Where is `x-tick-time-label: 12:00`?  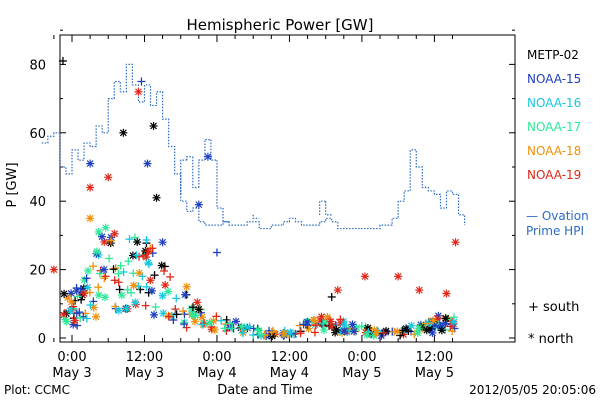 x-tick-time-label: 12:00 is located at coordinates (144, 357).